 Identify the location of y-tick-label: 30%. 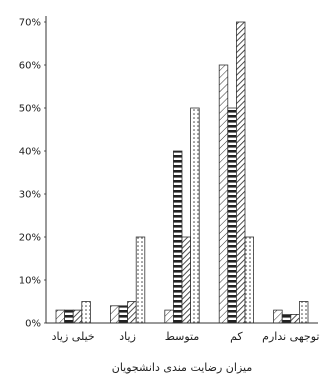
(30, 195).